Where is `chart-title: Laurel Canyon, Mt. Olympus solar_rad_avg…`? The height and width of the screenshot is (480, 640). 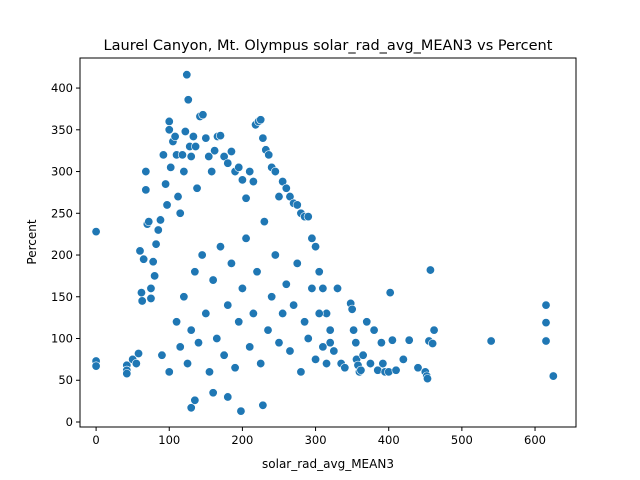 chart-title: Laurel Canyon, Mt. Olympus solar_rad_avg… is located at coordinates (328, 46).